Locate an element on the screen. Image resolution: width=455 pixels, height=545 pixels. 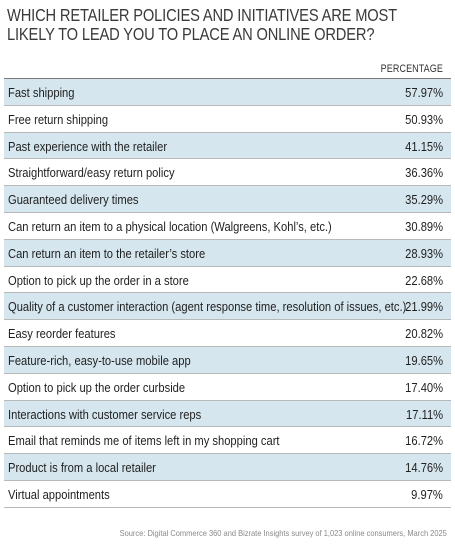
table-row: Straightforward/easy return policy 36.36% is located at coordinates (227, 173).